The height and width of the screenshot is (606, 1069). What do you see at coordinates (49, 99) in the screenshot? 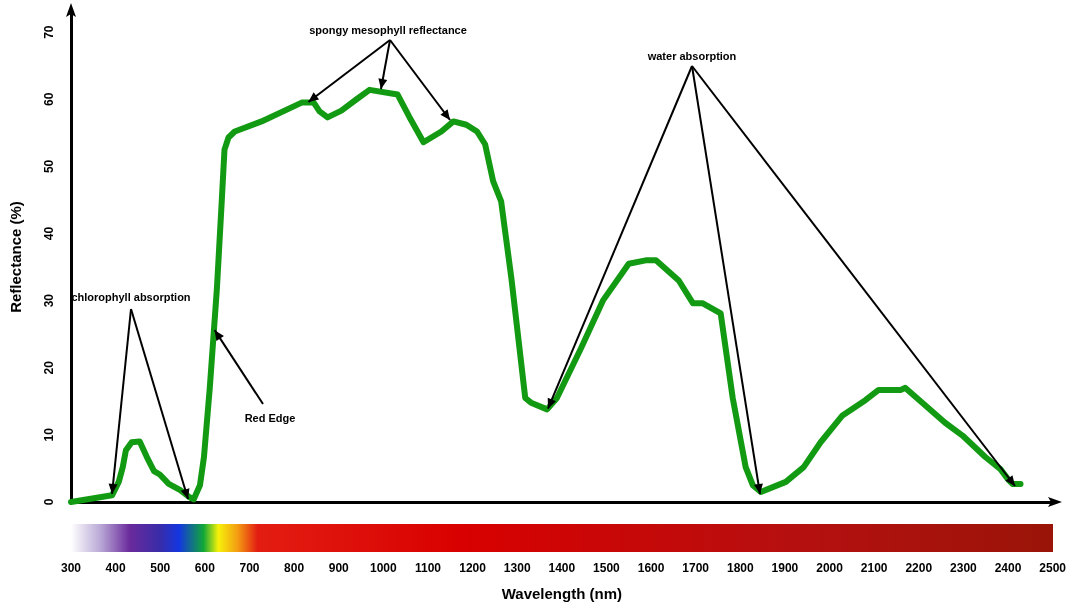
I see `y-tick-label: 60` at bounding box center [49, 99].